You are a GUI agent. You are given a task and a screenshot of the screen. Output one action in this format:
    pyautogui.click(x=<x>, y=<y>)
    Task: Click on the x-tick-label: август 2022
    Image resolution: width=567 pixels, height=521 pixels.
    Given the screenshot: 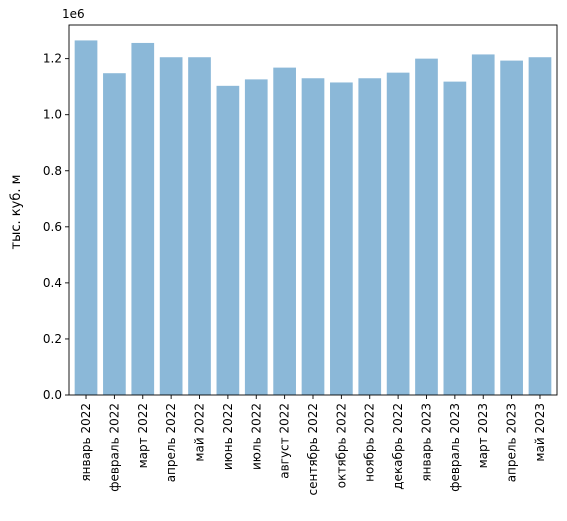 What is the action you would take?
    pyautogui.click(x=285, y=441)
    